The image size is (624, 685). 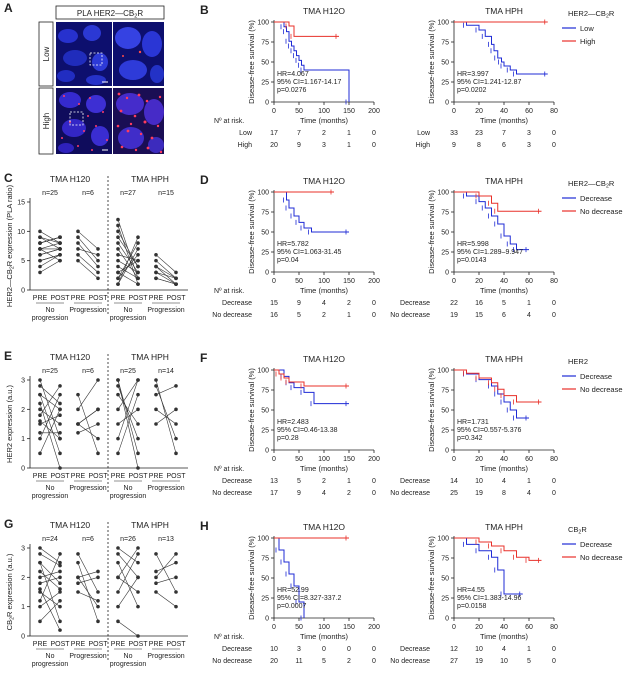 What do you see at coordinates (529, 315) in the screenshot?
I see `at-risk-value: 4` at bounding box center [529, 315].